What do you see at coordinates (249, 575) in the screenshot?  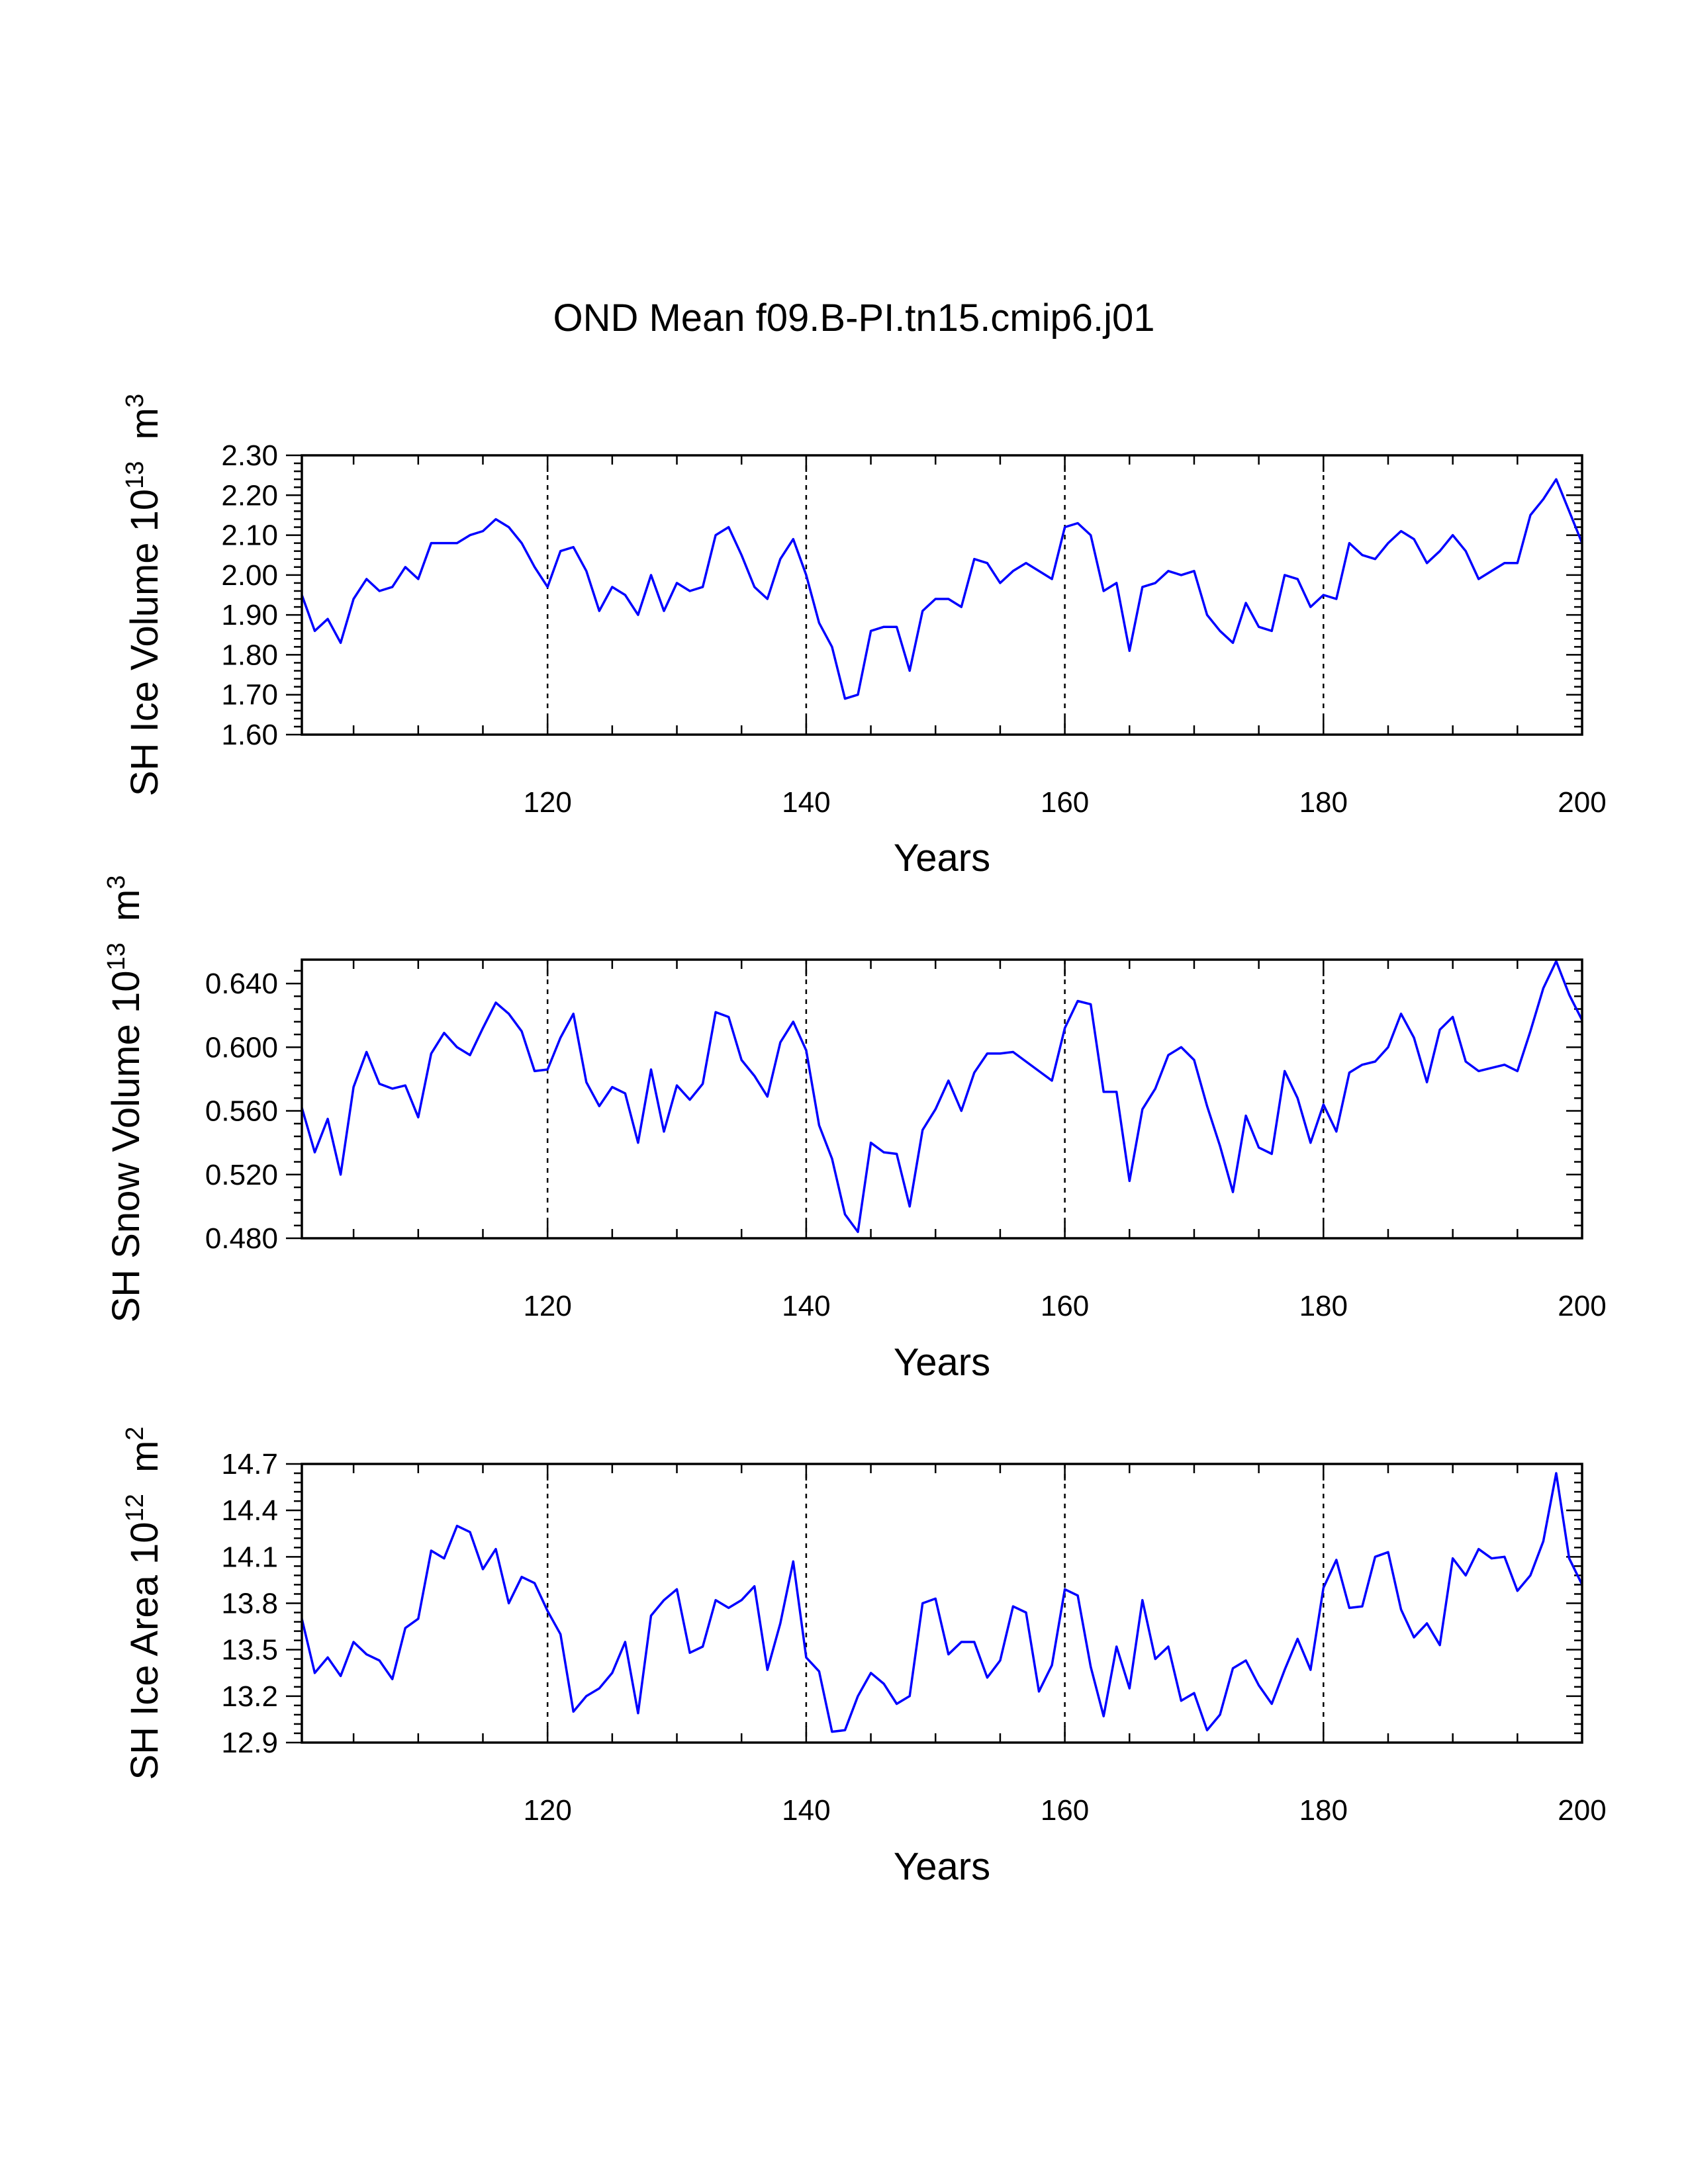 I see `y-tick-label: 2.00` at bounding box center [249, 575].